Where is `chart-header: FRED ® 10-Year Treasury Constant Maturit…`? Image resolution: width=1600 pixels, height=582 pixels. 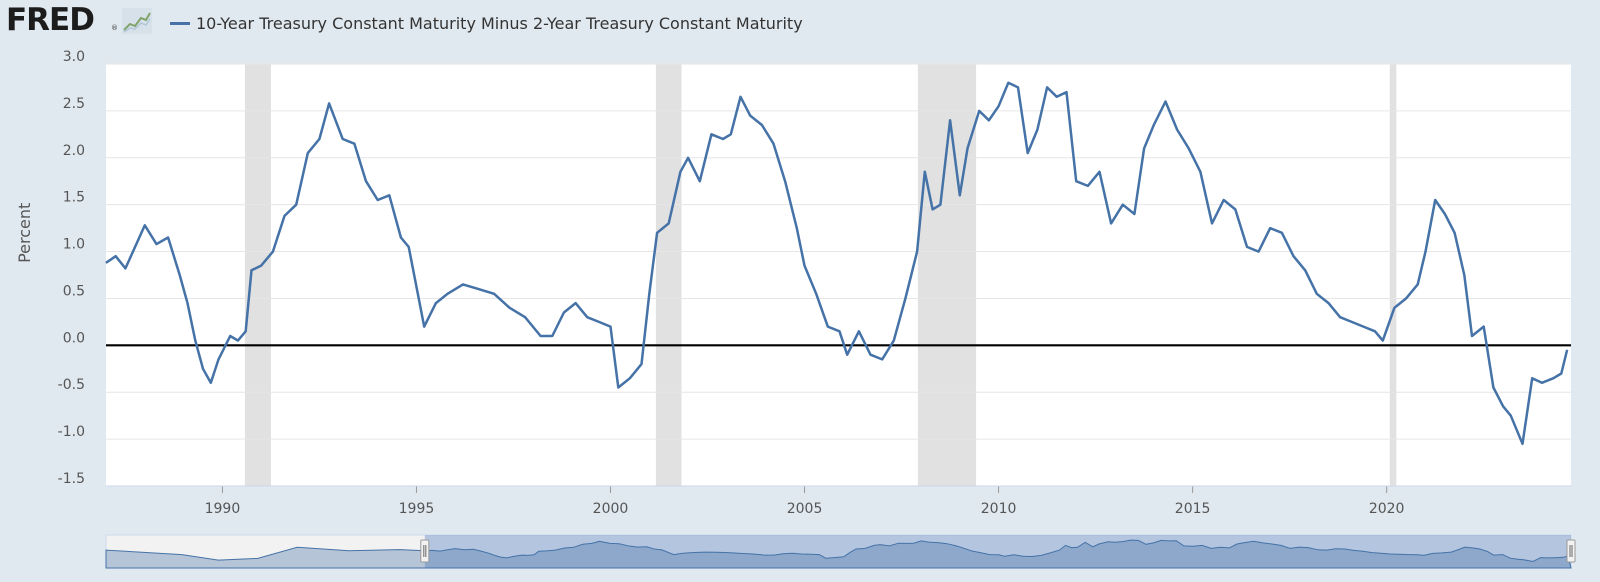 chart-header: FRED ® 10-Year Treasury Constant Maturit… is located at coordinates (800, 23).